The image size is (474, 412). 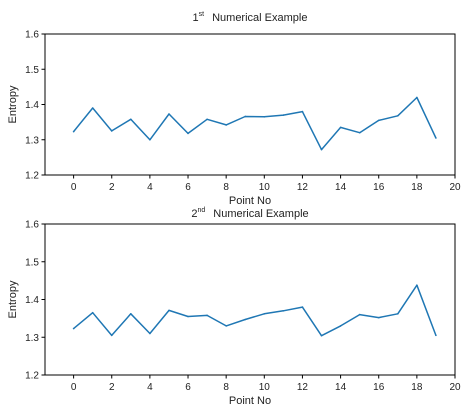 I want to click on title-ordinal-suffix: st, so click(x=202, y=14).